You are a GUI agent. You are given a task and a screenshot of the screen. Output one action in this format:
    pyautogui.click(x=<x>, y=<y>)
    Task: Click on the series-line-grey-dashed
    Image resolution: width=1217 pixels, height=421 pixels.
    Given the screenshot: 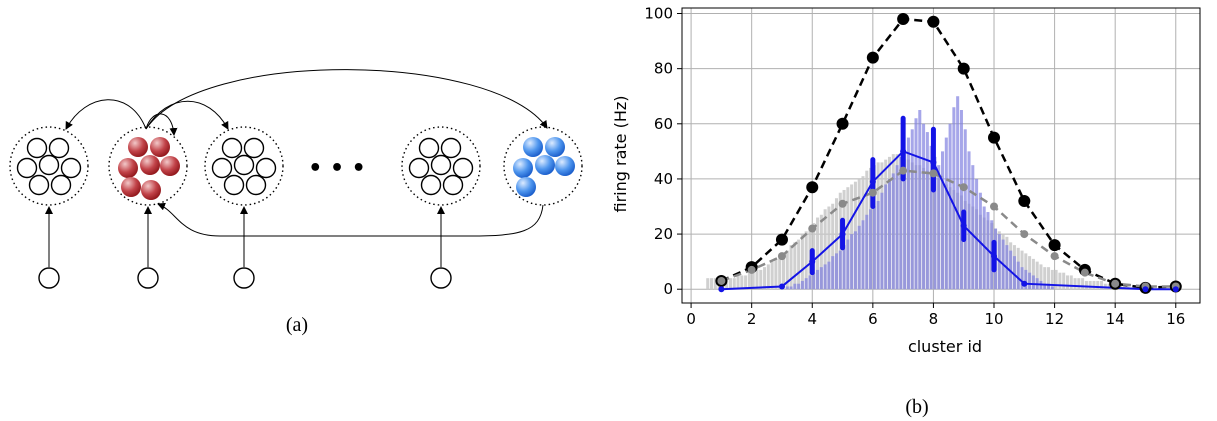 What is the action you would take?
    pyautogui.click(x=948, y=228)
    